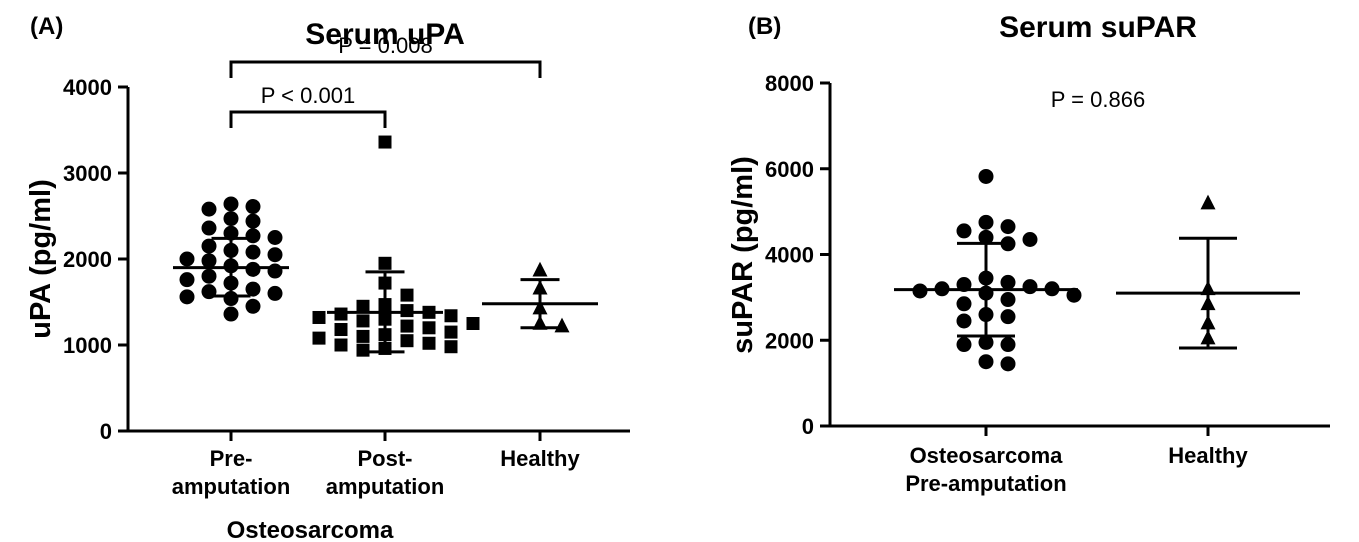  I want to click on x-tick-label: Osteosarcoma, so click(987, 455).